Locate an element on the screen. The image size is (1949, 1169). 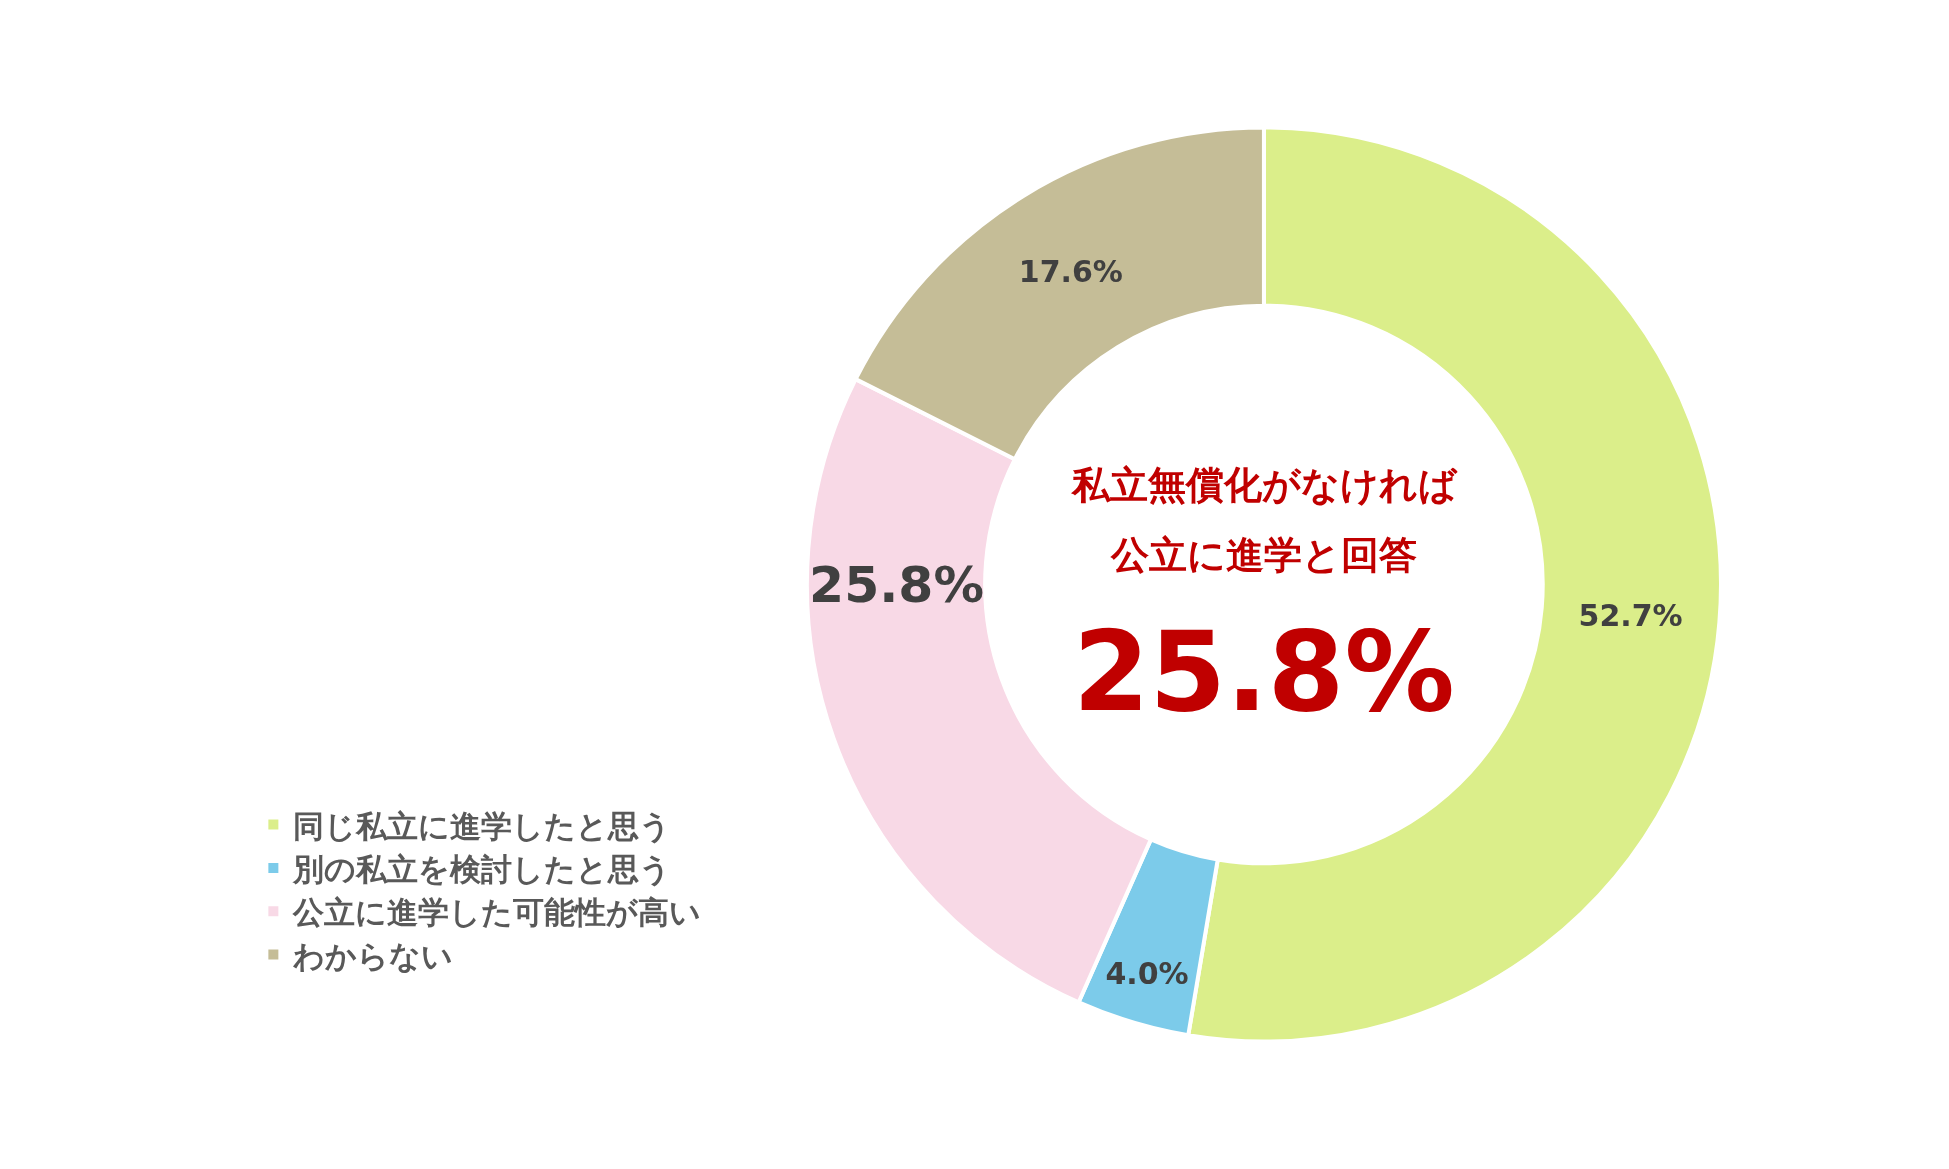
text: 公立に進学と回答 is located at coordinates (1263, 555).